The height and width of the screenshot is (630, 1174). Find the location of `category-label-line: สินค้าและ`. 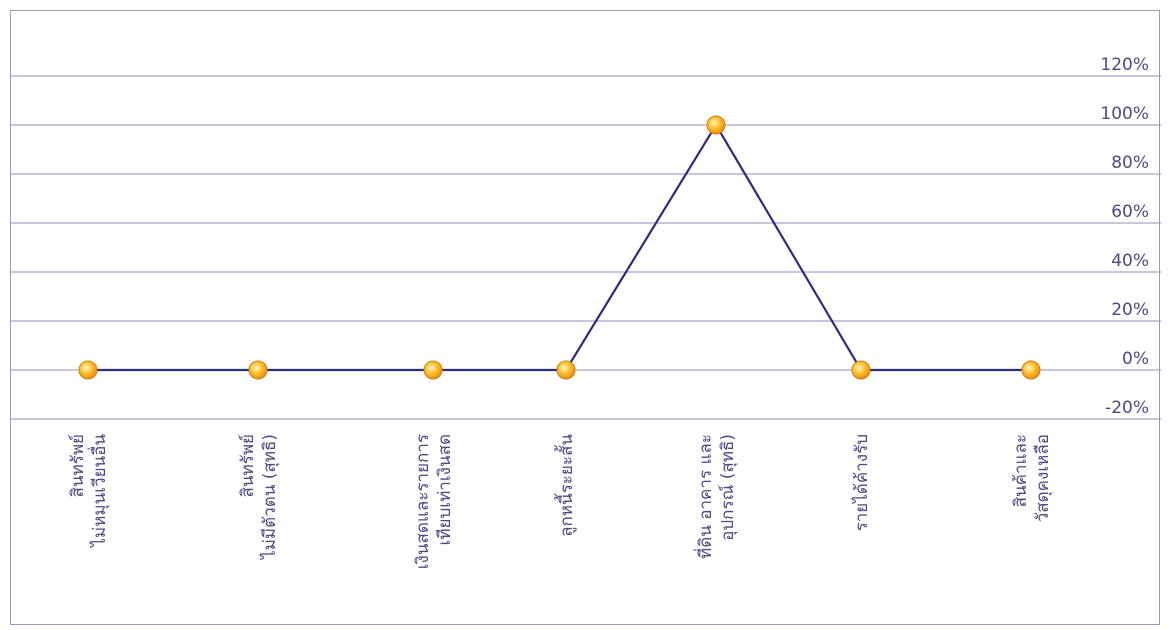

category-label-line: สินค้าและ is located at coordinates (1021, 470).